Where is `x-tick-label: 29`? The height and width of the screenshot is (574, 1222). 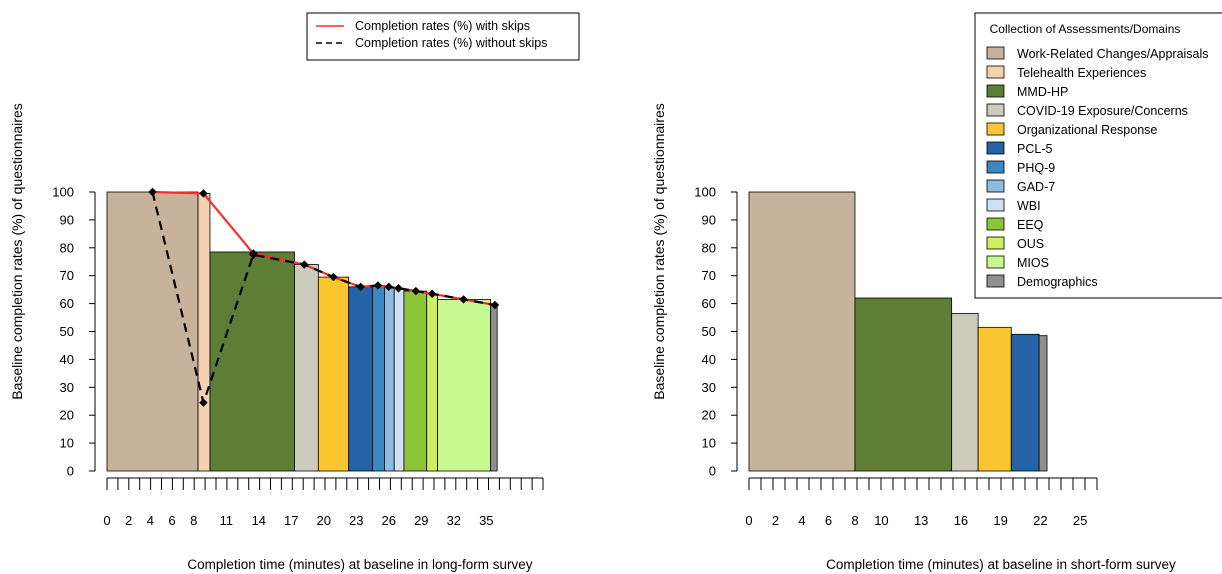
x-tick-label: 29 is located at coordinates (421, 520).